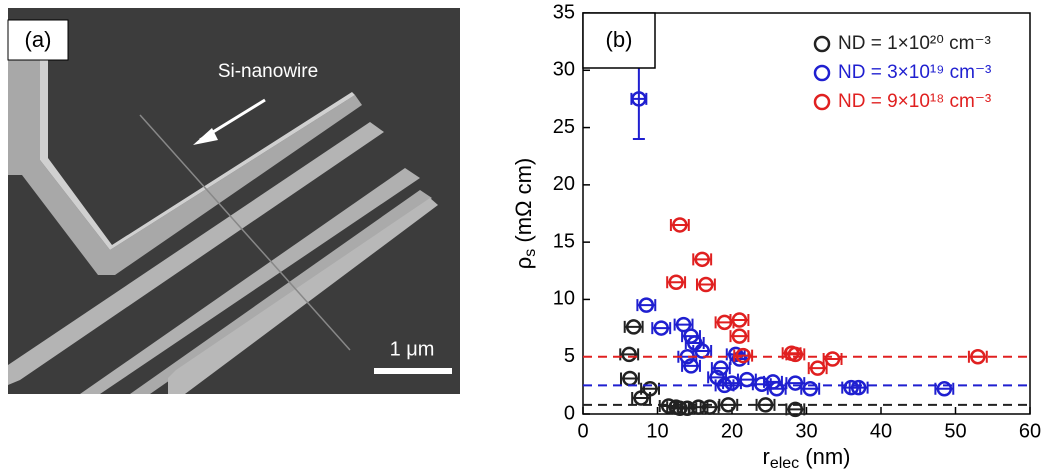 This screenshot has width=1050, height=472. Describe the element at coordinates (824, 456) in the screenshot. I see `xlabel-unit: (nm)` at that location.